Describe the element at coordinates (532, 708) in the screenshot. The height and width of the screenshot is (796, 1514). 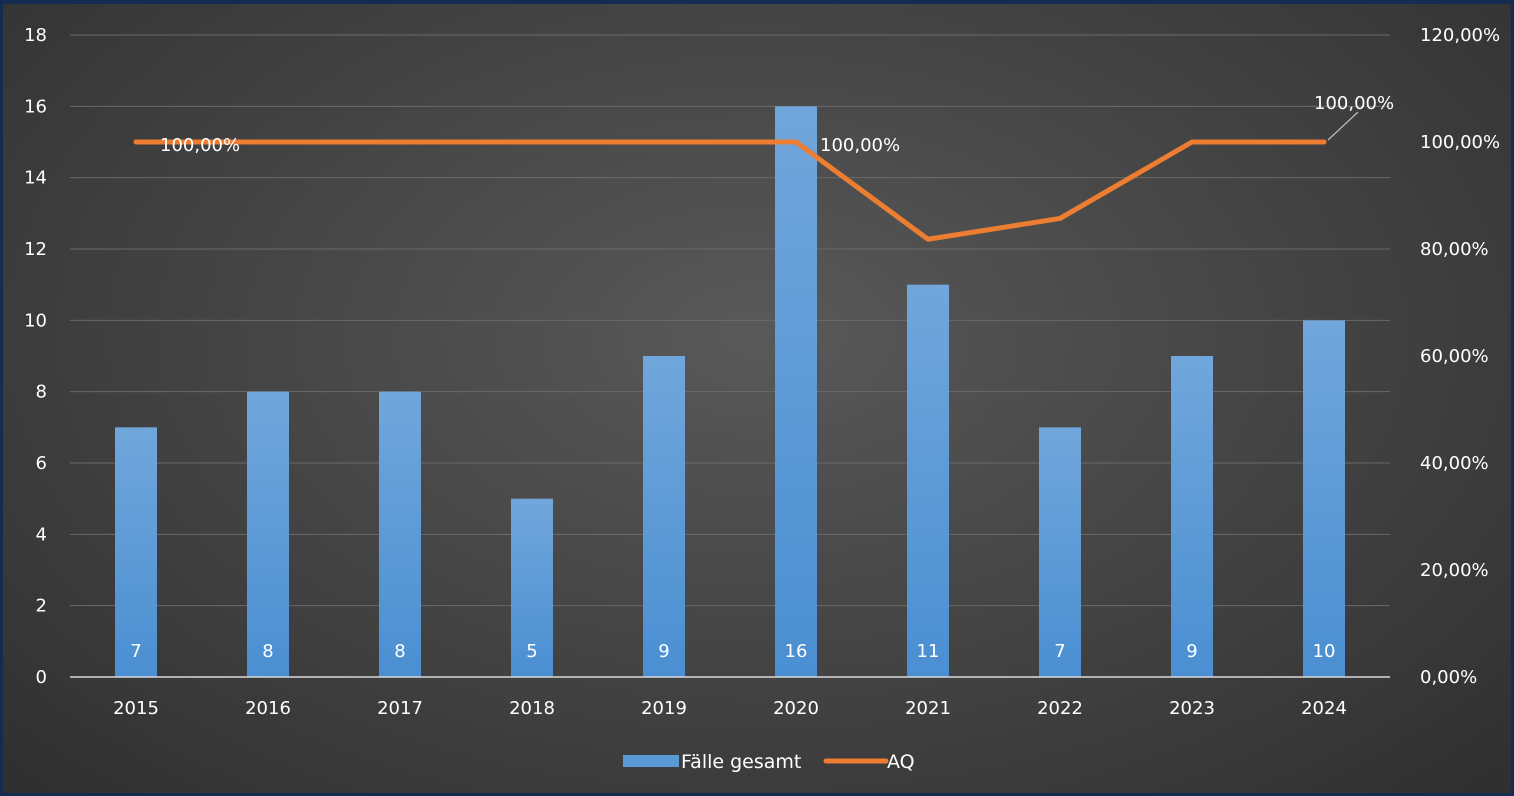
I see `x-tick-label: 2018` at that location.